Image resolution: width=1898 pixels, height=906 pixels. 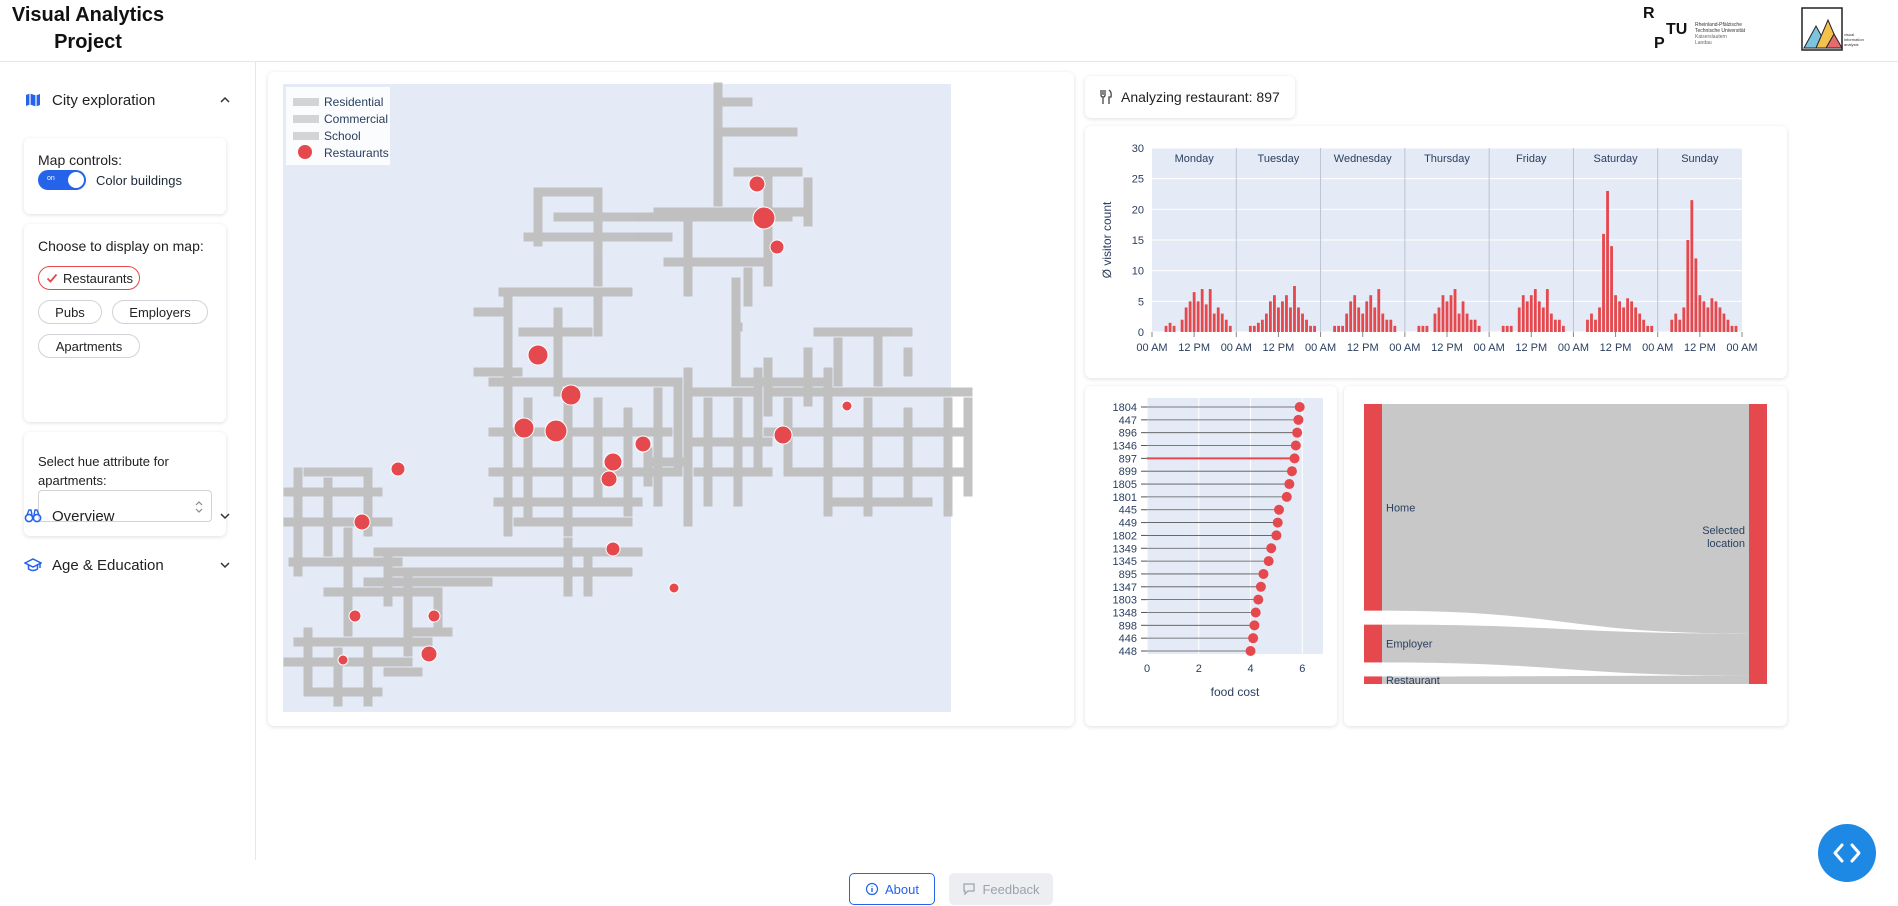 What do you see at coordinates (128, 100) in the screenshot?
I see `accordion-city-exploration: City exploration` at bounding box center [128, 100].